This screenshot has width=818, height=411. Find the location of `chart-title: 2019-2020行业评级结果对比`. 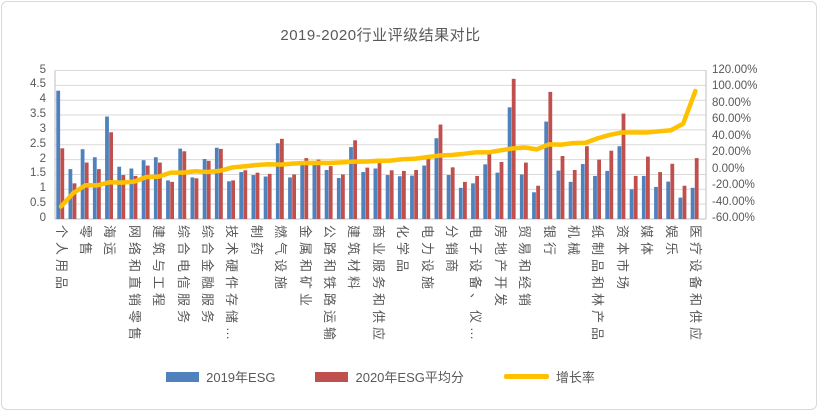

chart-title: 2019-2020行业评级结果对比 is located at coordinates (380, 35).